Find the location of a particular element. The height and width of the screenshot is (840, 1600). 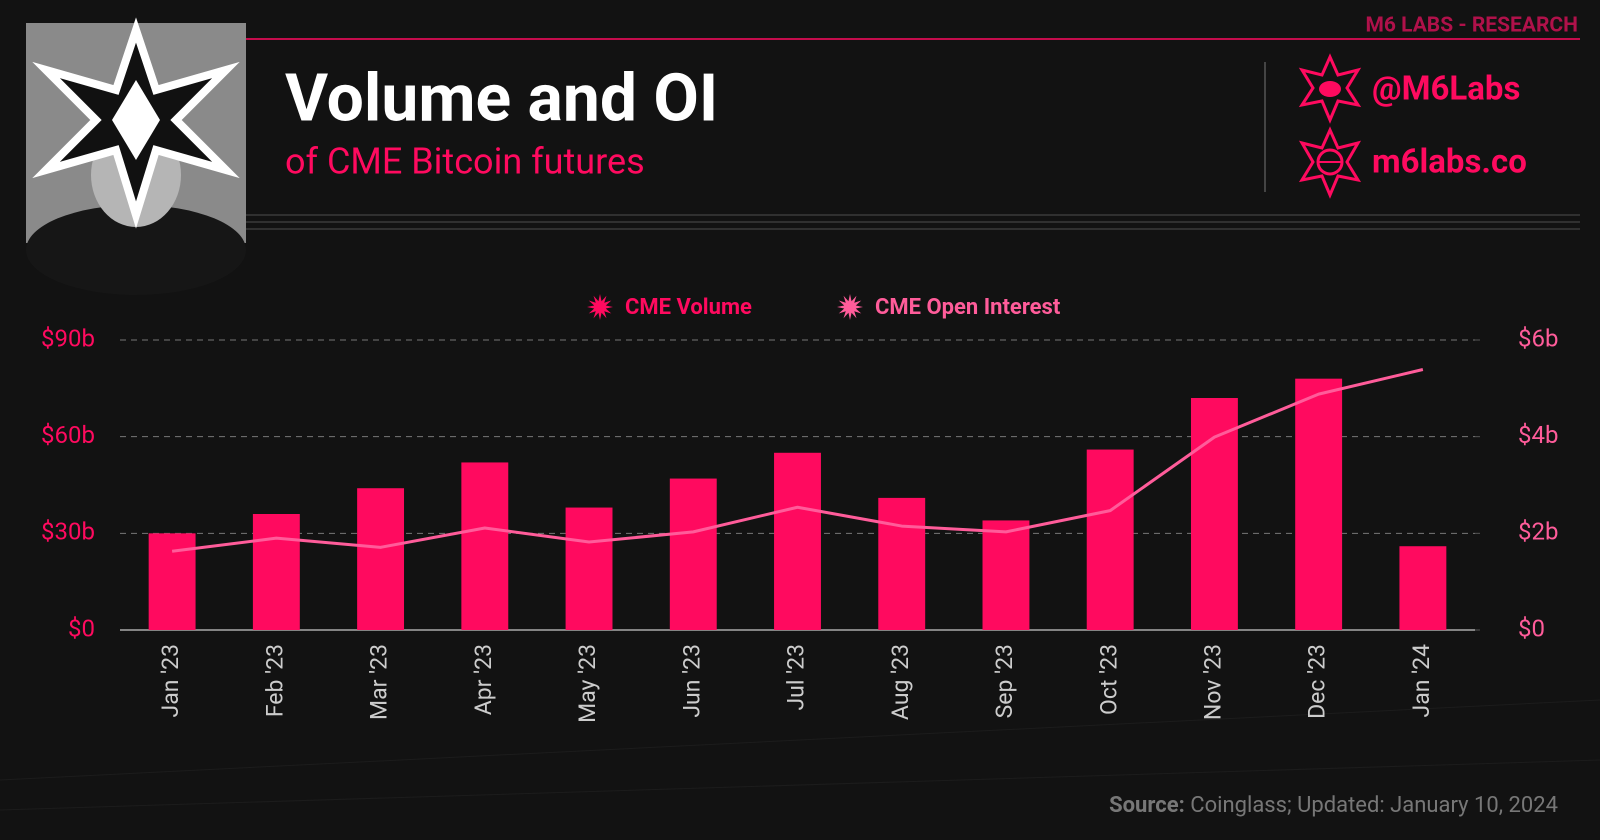

legend-label: CME Volume is located at coordinates (688, 307).